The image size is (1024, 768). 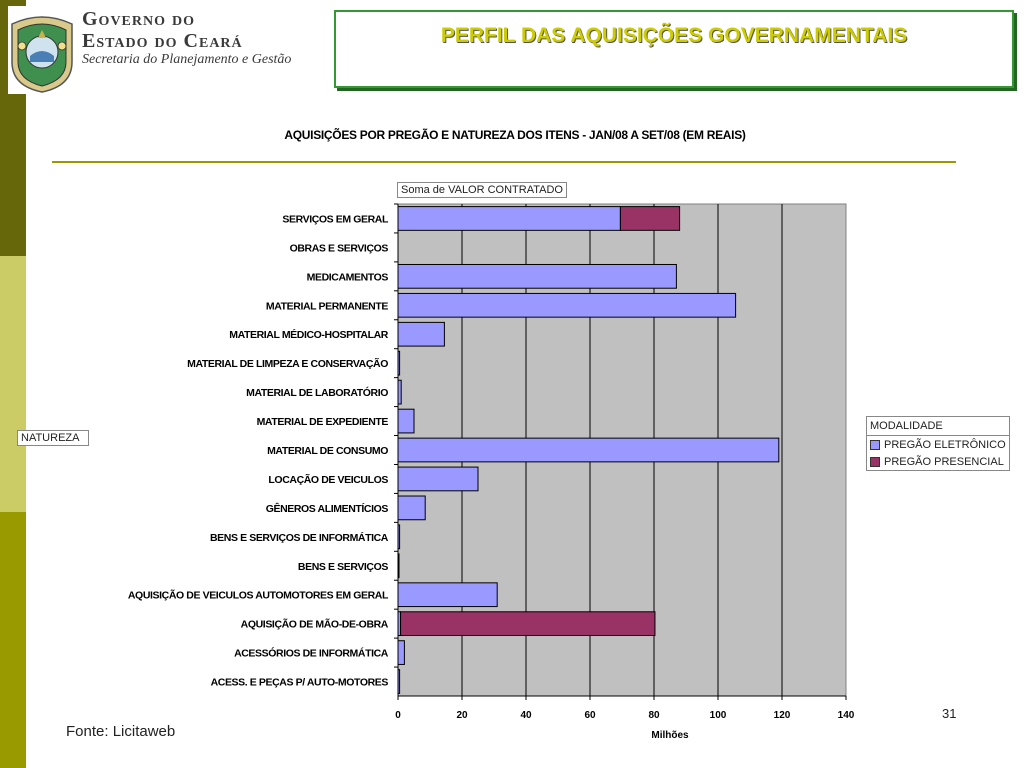 What do you see at coordinates (674, 35) in the screenshot?
I see `slide-title: PERFIL DAS AQUISIÇÕES GOVERNAMENTAIS` at bounding box center [674, 35].